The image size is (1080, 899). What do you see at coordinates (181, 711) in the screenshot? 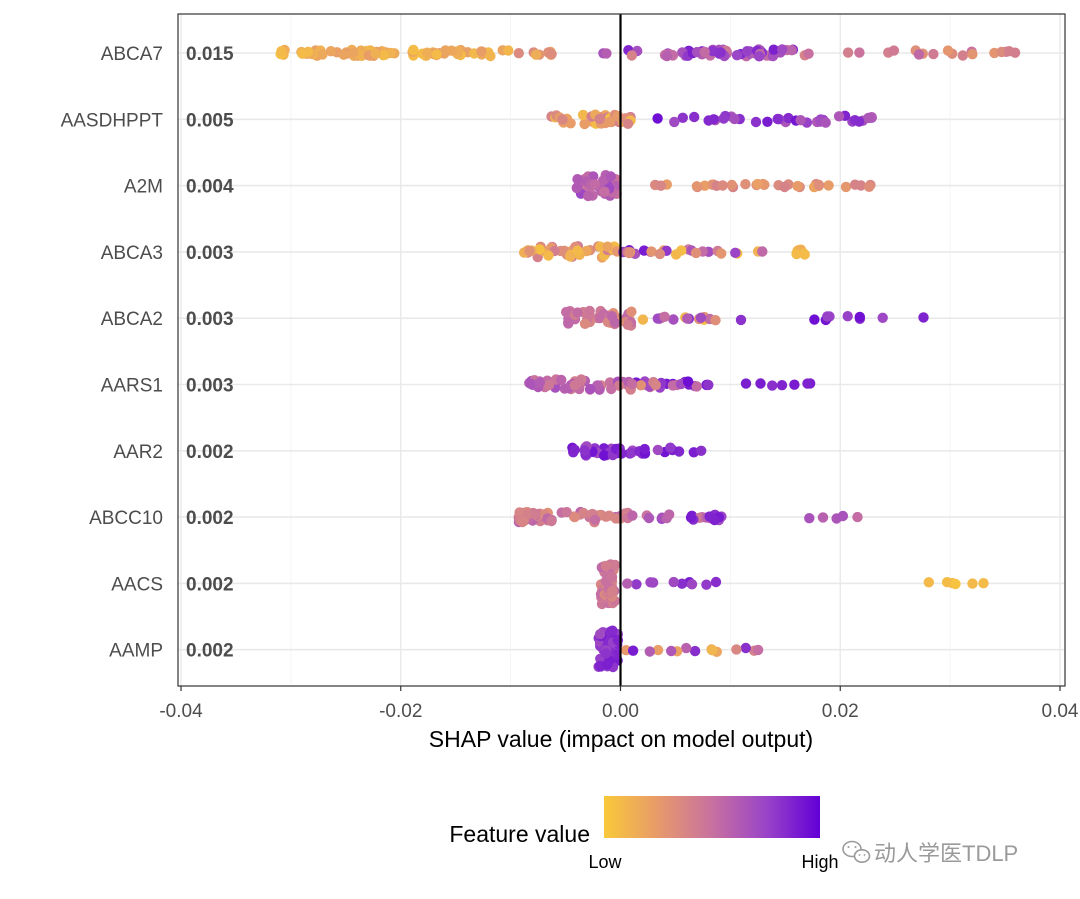
I see `x-tick-label: -0.04` at bounding box center [181, 711].